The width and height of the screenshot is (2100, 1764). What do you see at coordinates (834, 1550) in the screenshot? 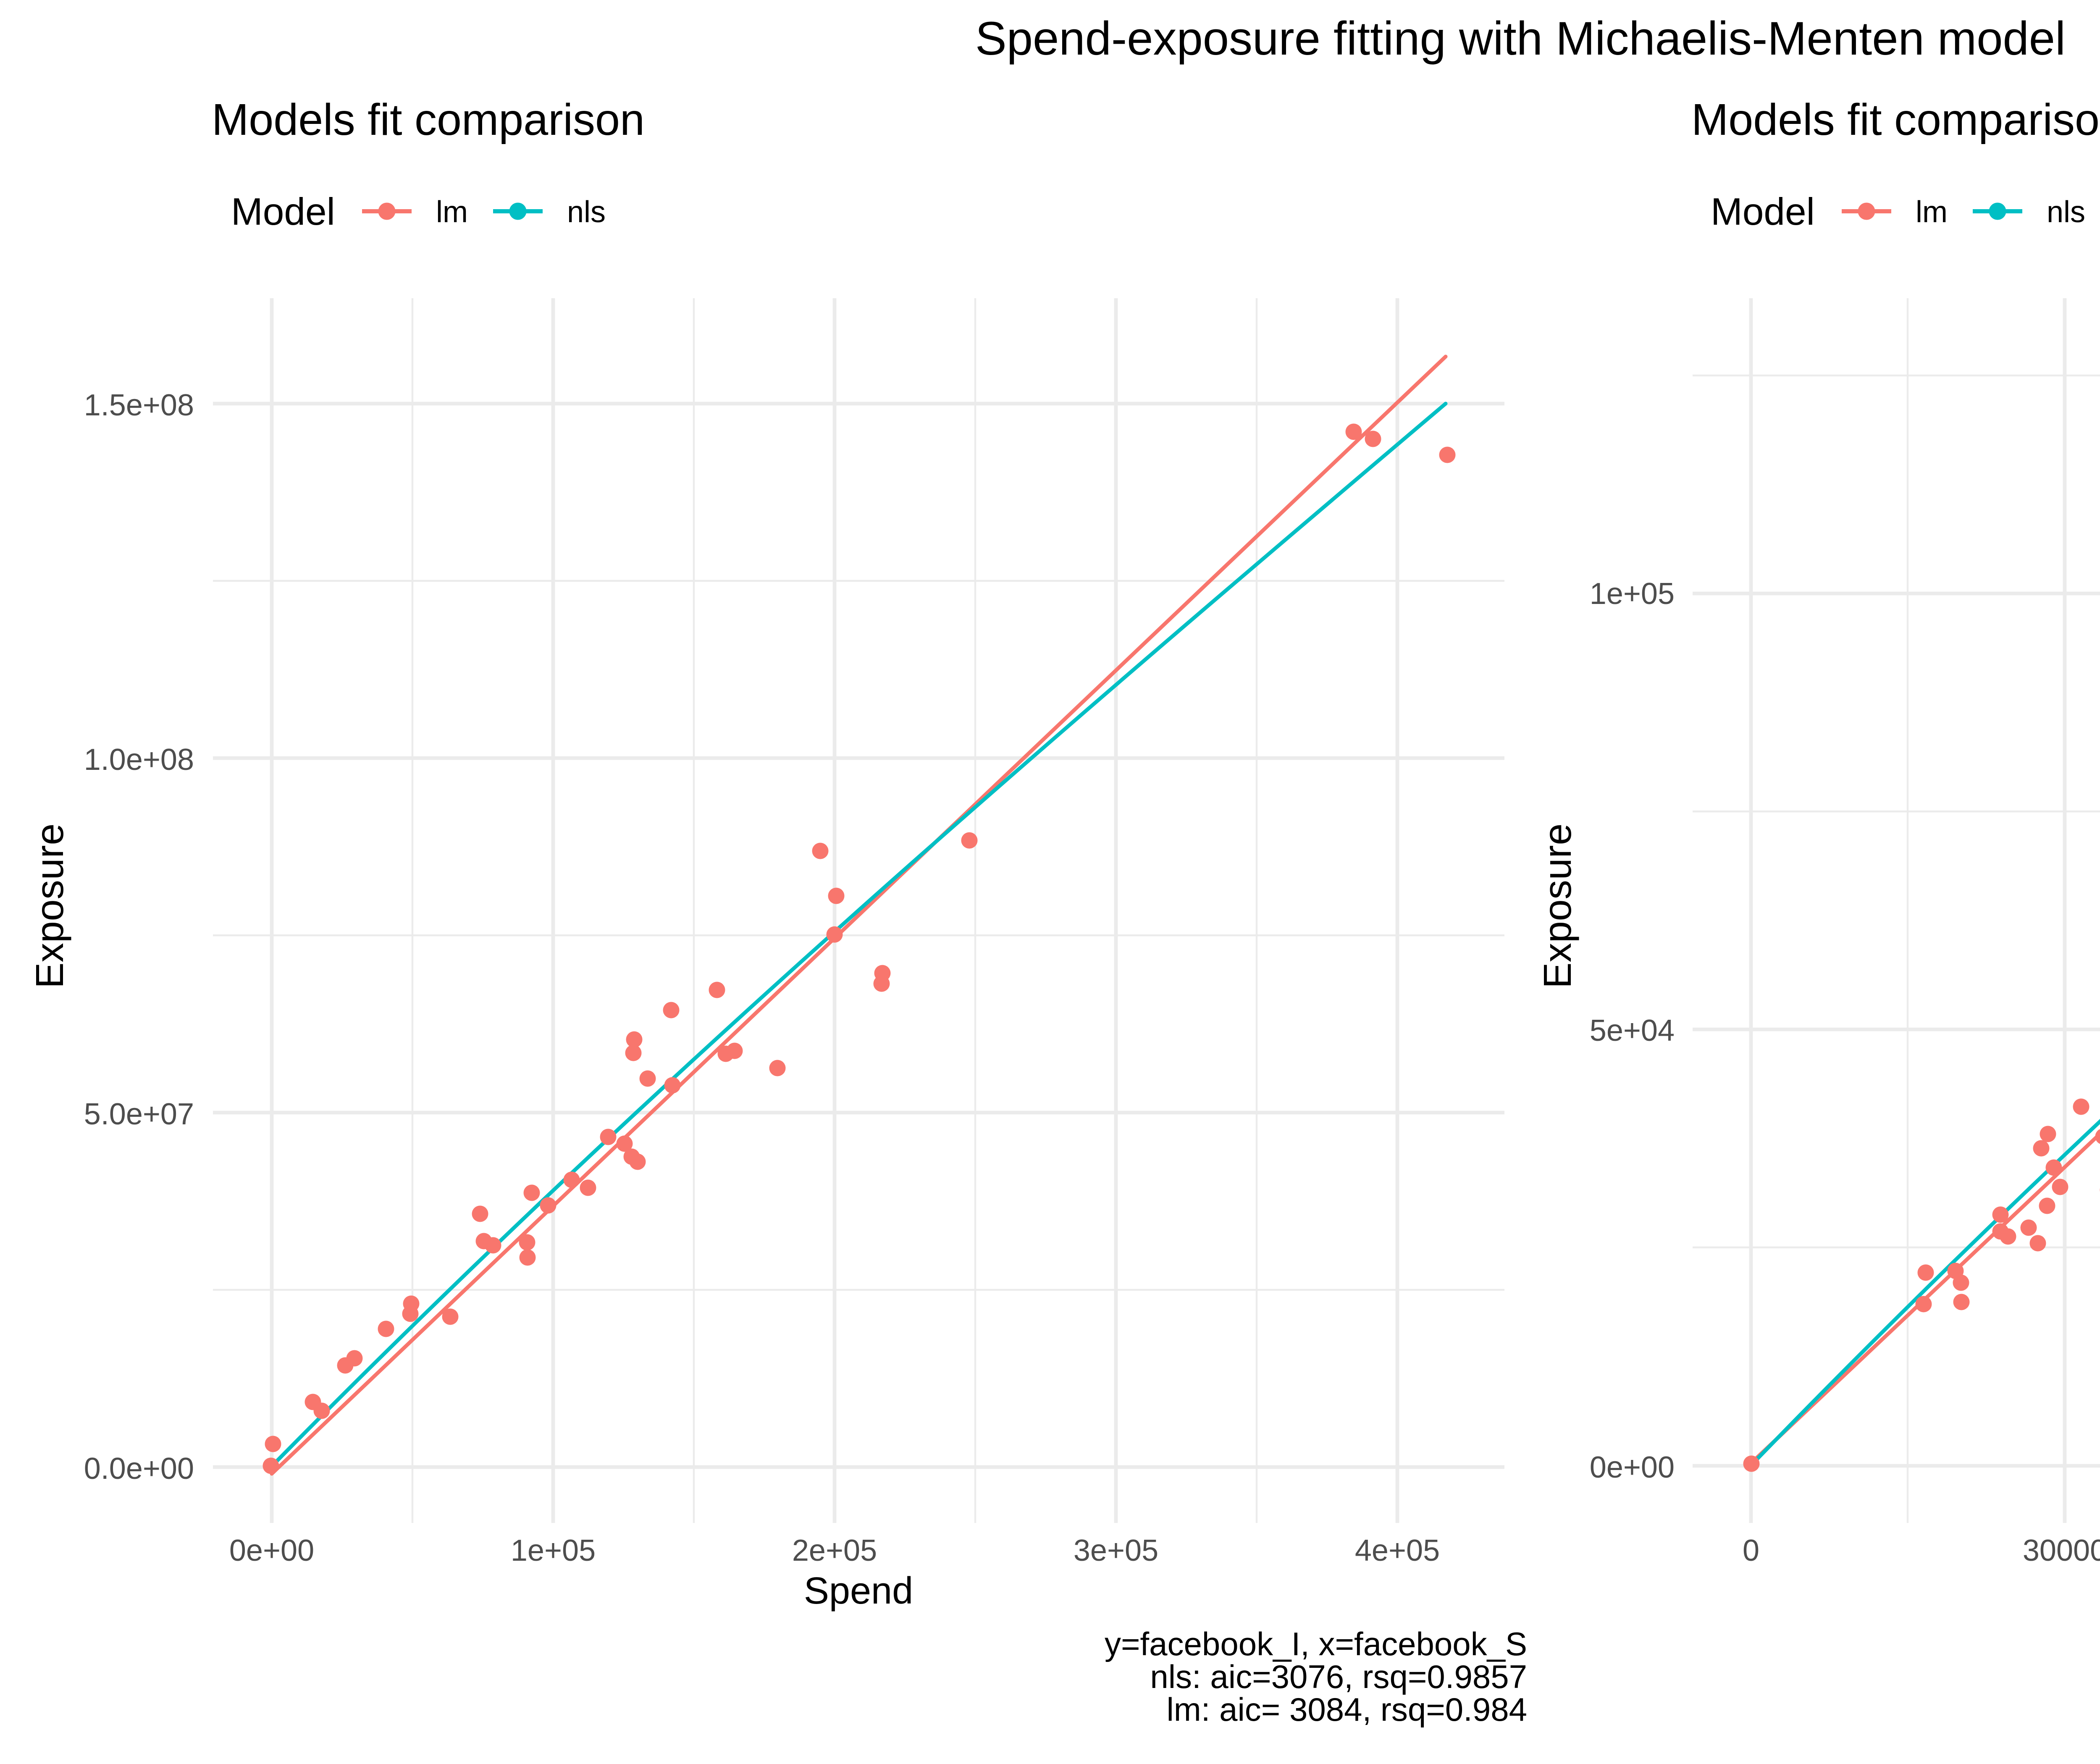
I see `svg-text: 2e+05` at bounding box center [834, 1550].